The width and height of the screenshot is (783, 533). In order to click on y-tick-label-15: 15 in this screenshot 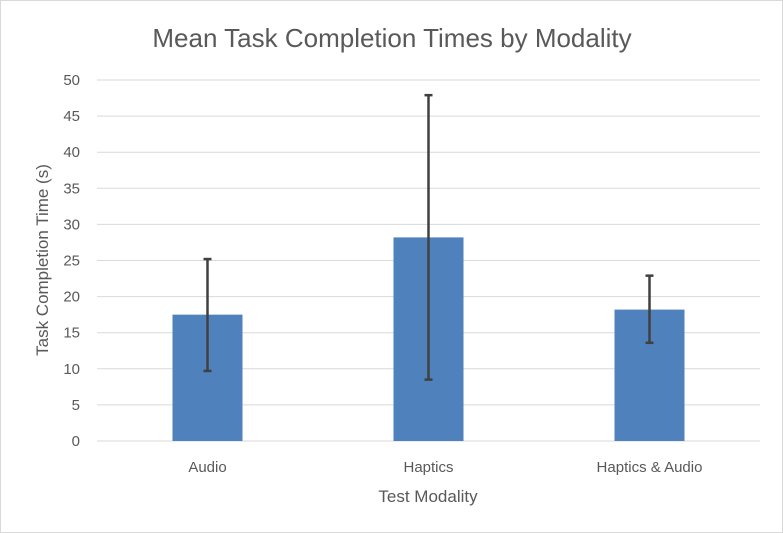, I will do `click(71, 333)`.